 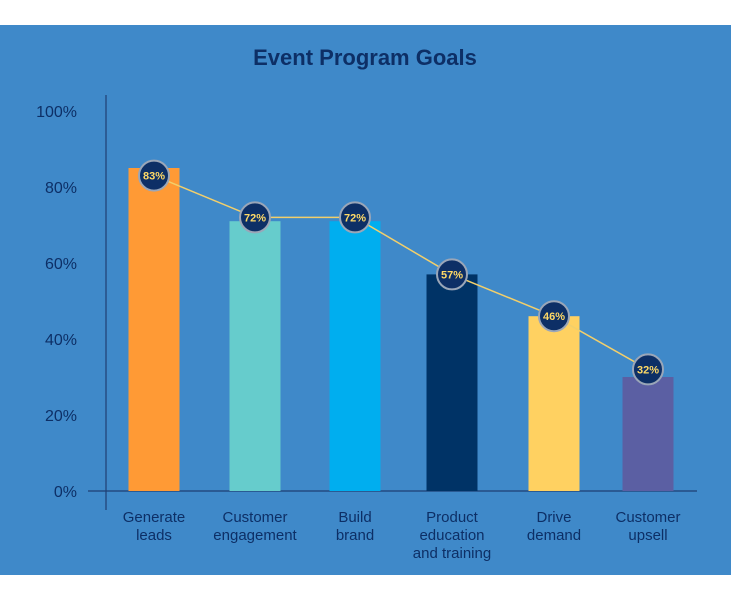 What do you see at coordinates (452, 535) in the screenshot?
I see `x-tick-label: Product education and training` at bounding box center [452, 535].